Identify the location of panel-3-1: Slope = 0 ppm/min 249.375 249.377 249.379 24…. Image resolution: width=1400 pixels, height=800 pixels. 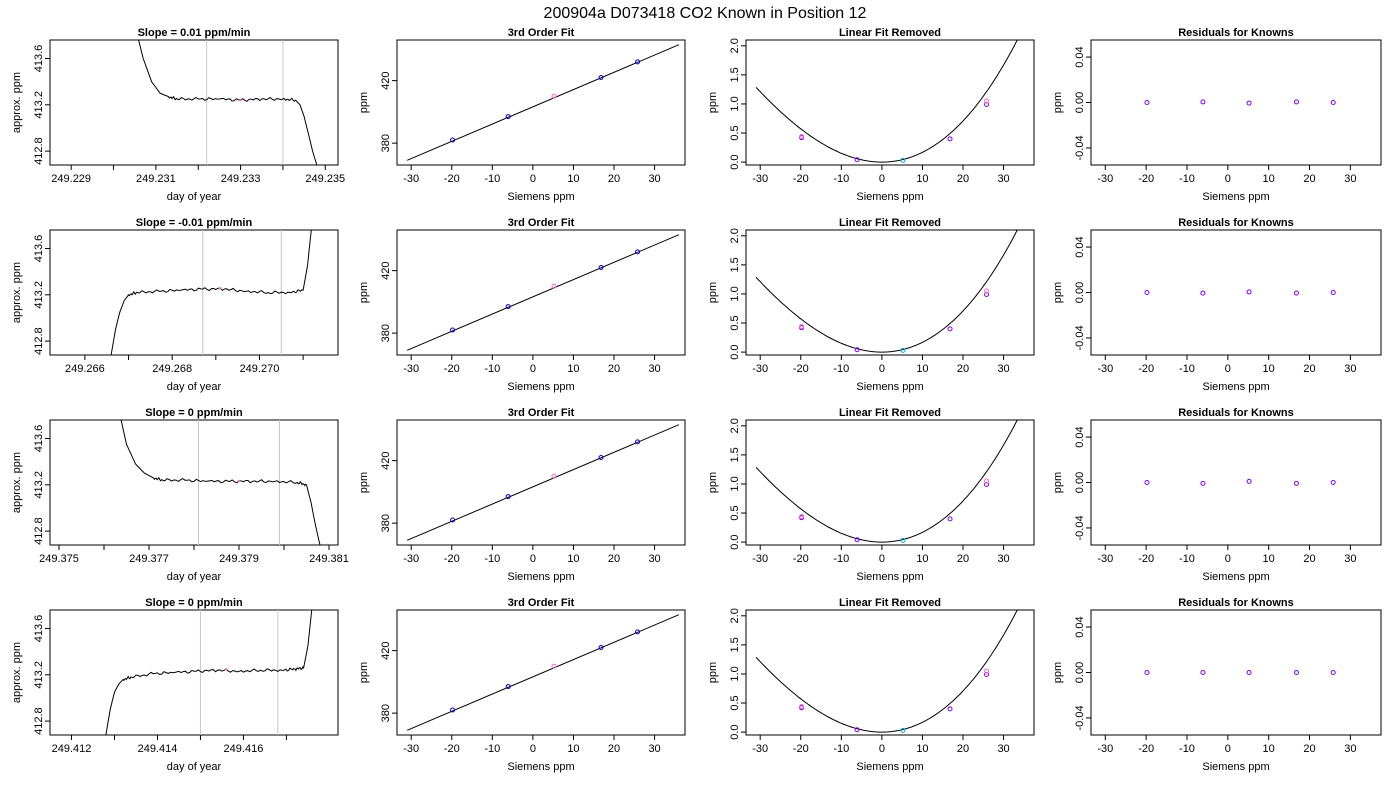
(180, 495).